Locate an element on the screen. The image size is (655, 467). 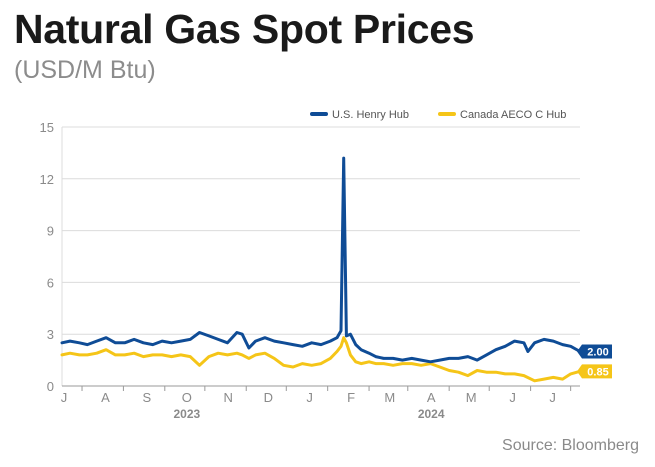
y-tick-label: 9 is located at coordinates (50, 231).